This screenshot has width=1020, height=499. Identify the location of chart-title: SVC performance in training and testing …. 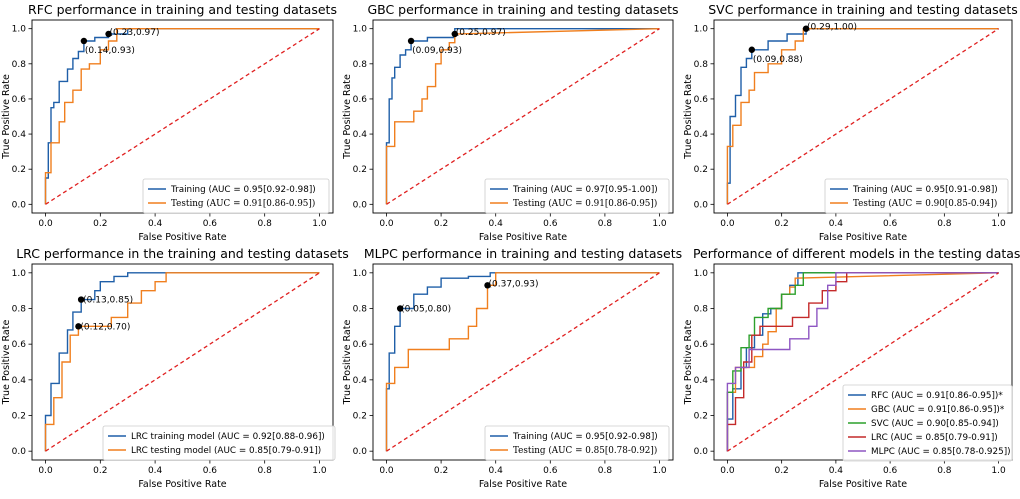
(863, 9).